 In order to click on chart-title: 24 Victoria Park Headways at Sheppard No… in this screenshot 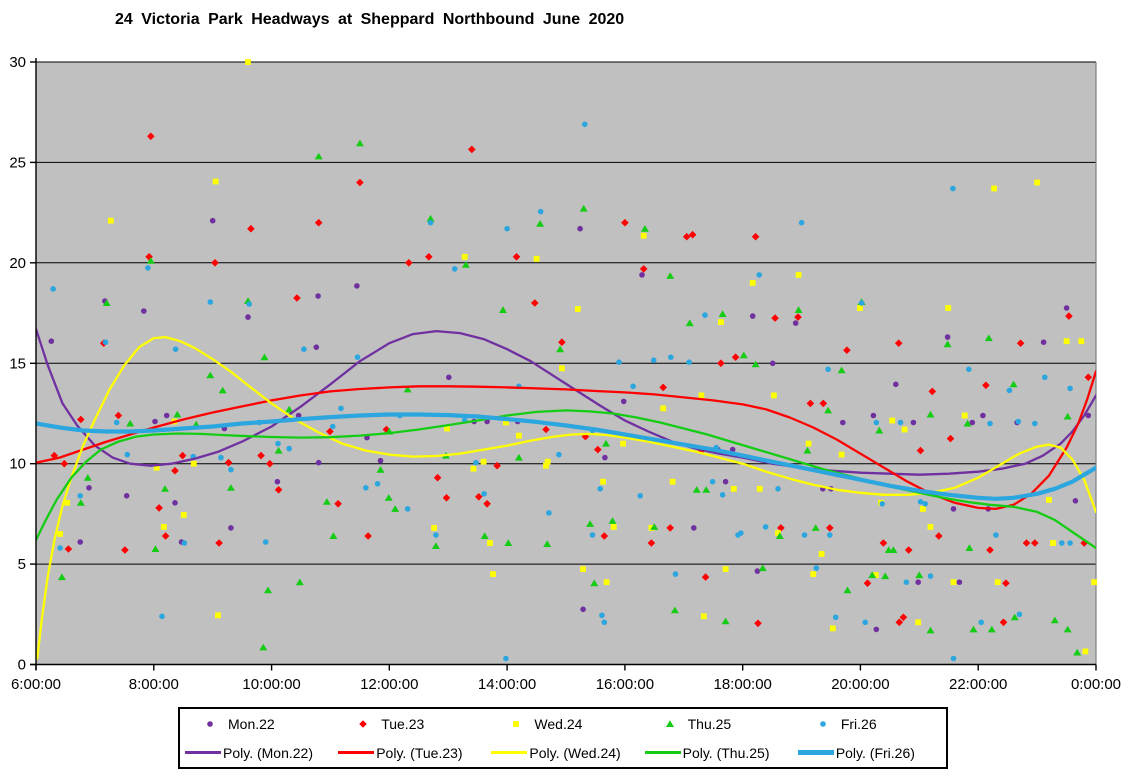, I will do `click(370, 19)`.